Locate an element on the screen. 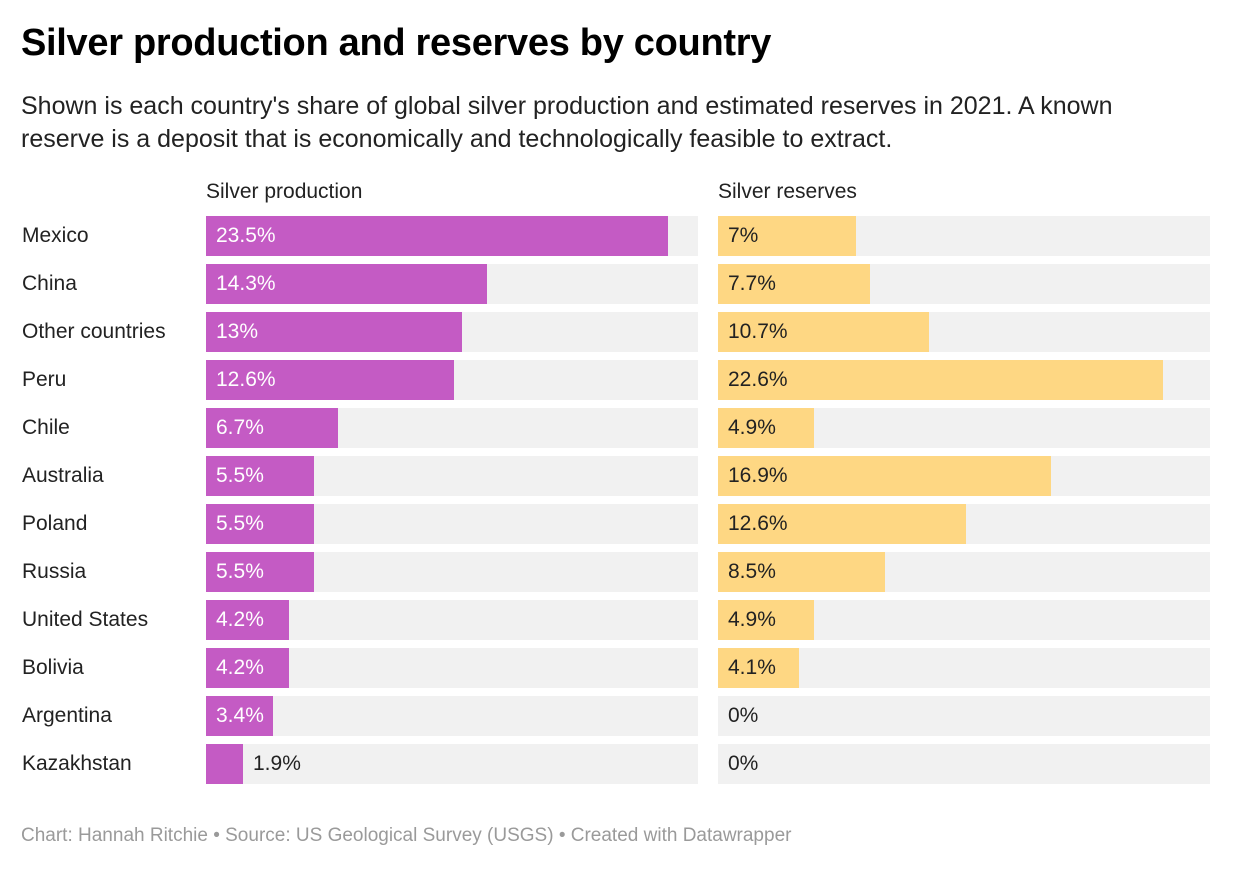 Image resolution: width=1240 pixels, height=870 pixels. reserves-column-header: Silver reserves is located at coordinates (787, 191).